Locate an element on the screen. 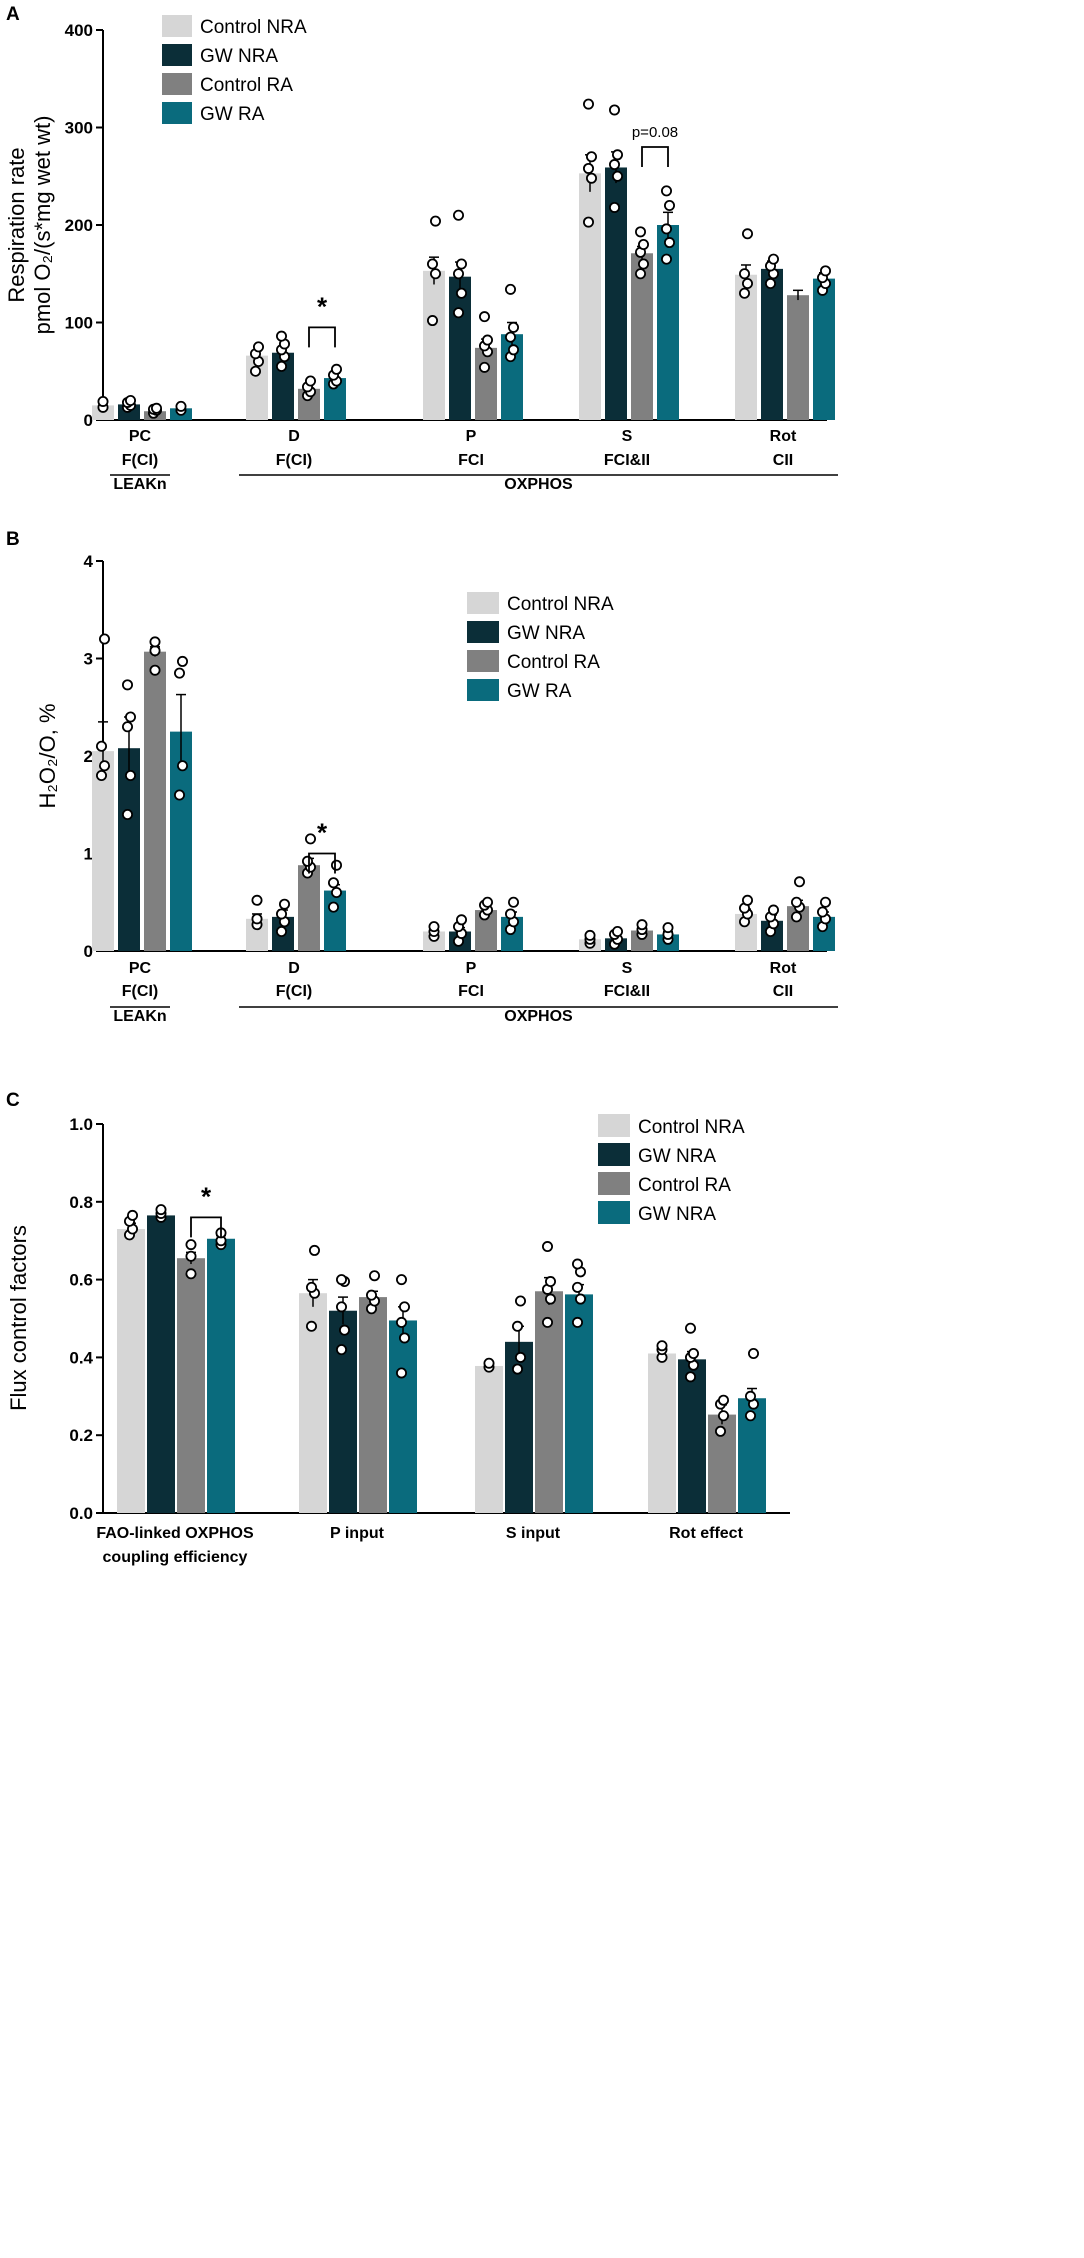 This screenshot has height=2258, width=1084. significance-bracket is located at coordinates (322, 337).